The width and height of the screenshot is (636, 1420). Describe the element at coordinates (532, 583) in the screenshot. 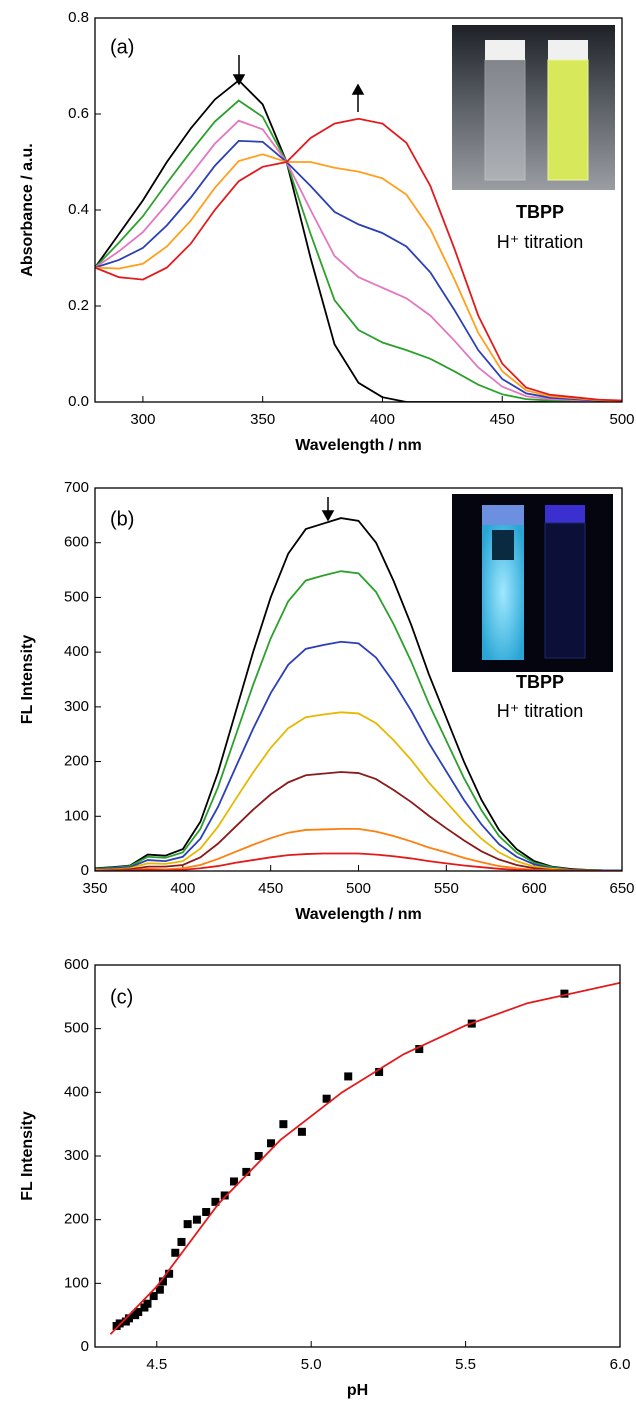

I see `inset-photo-b` at that location.